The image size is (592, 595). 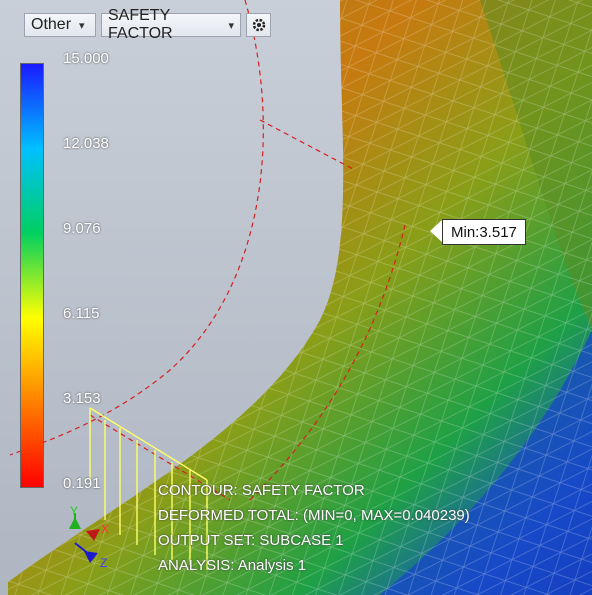 I want to click on output-set-info: OUTPUT SET: SUBCASE 1, so click(x=251, y=540).